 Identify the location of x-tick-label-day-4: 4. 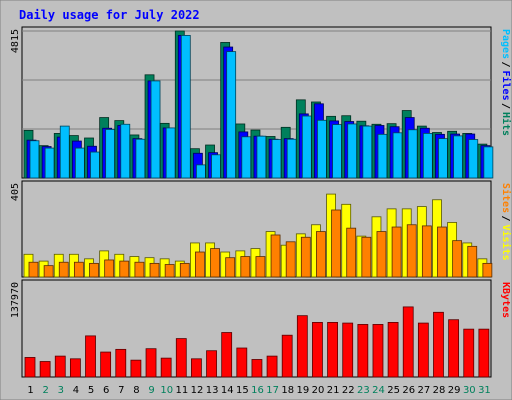
(76, 390).